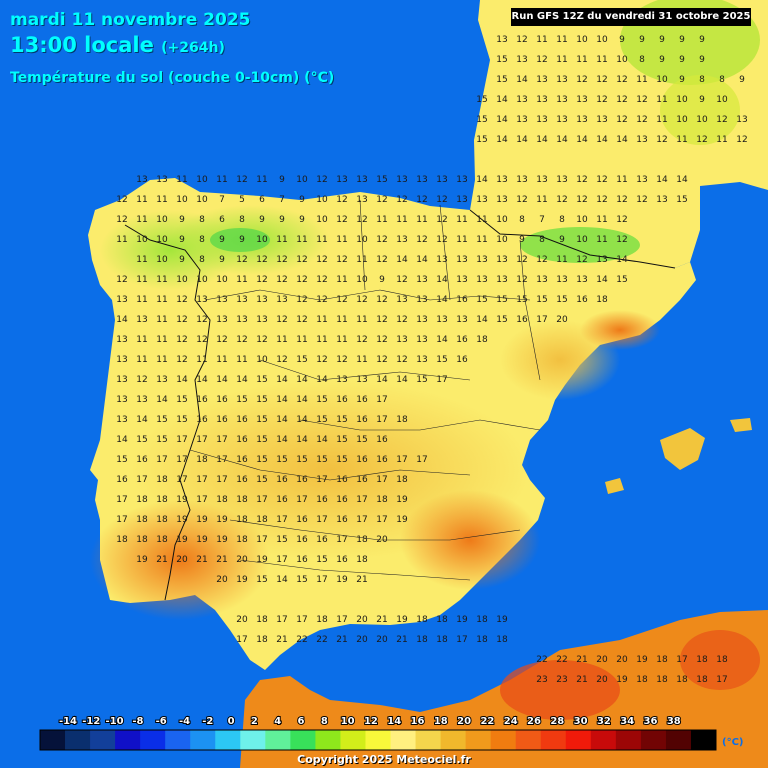 The image size is (768, 768). Describe the element at coordinates (348, 721) in the screenshot. I see `legend-label: 10` at that location.